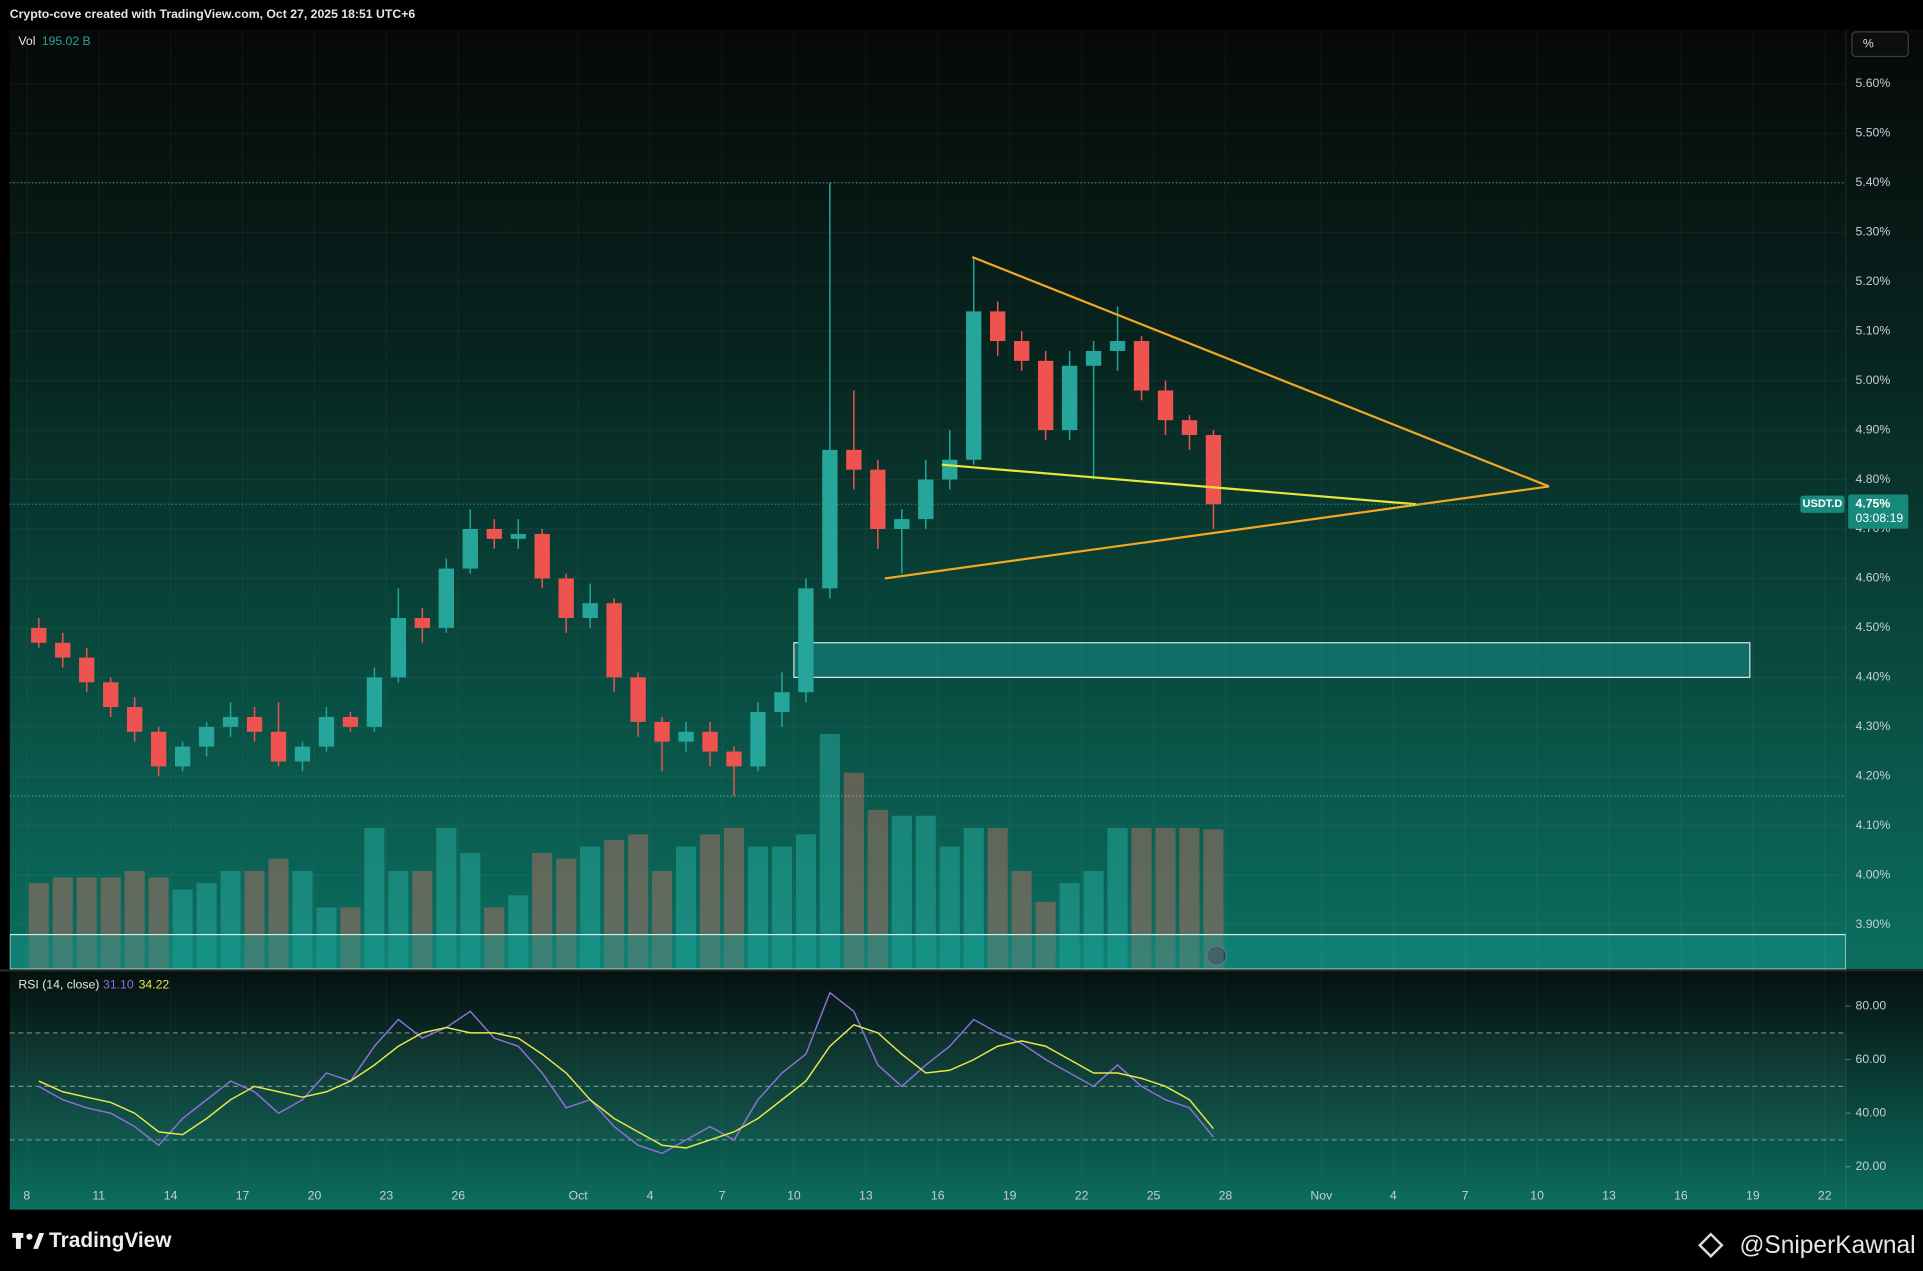 The width and height of the screenshot is (1923, 1271). I want to click on rsi-ma-value: 34.22, so click(154, 984).